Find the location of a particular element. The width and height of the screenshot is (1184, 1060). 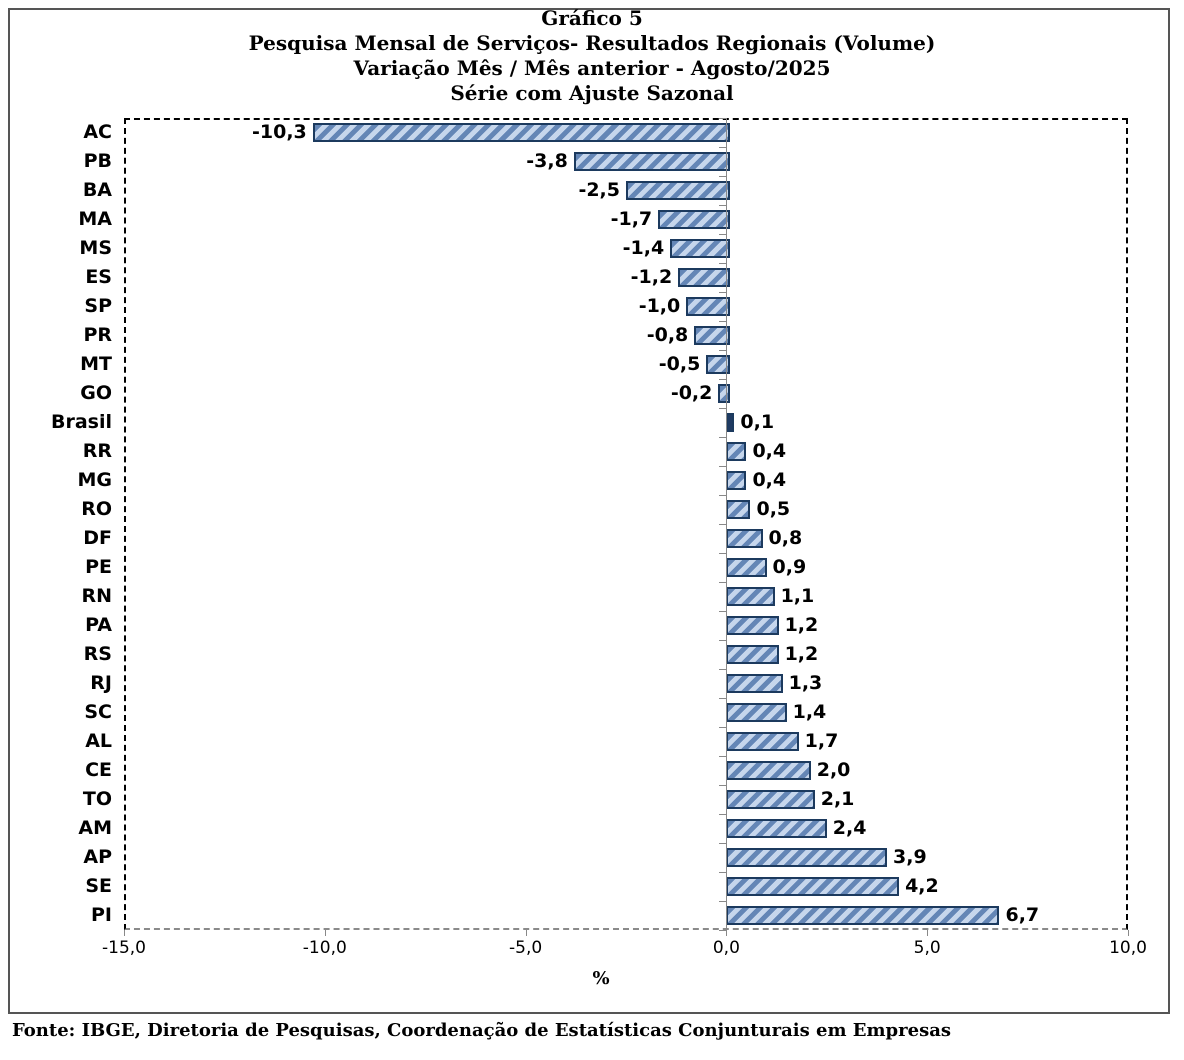

category-label: RS is located at coordinates (97, 654).